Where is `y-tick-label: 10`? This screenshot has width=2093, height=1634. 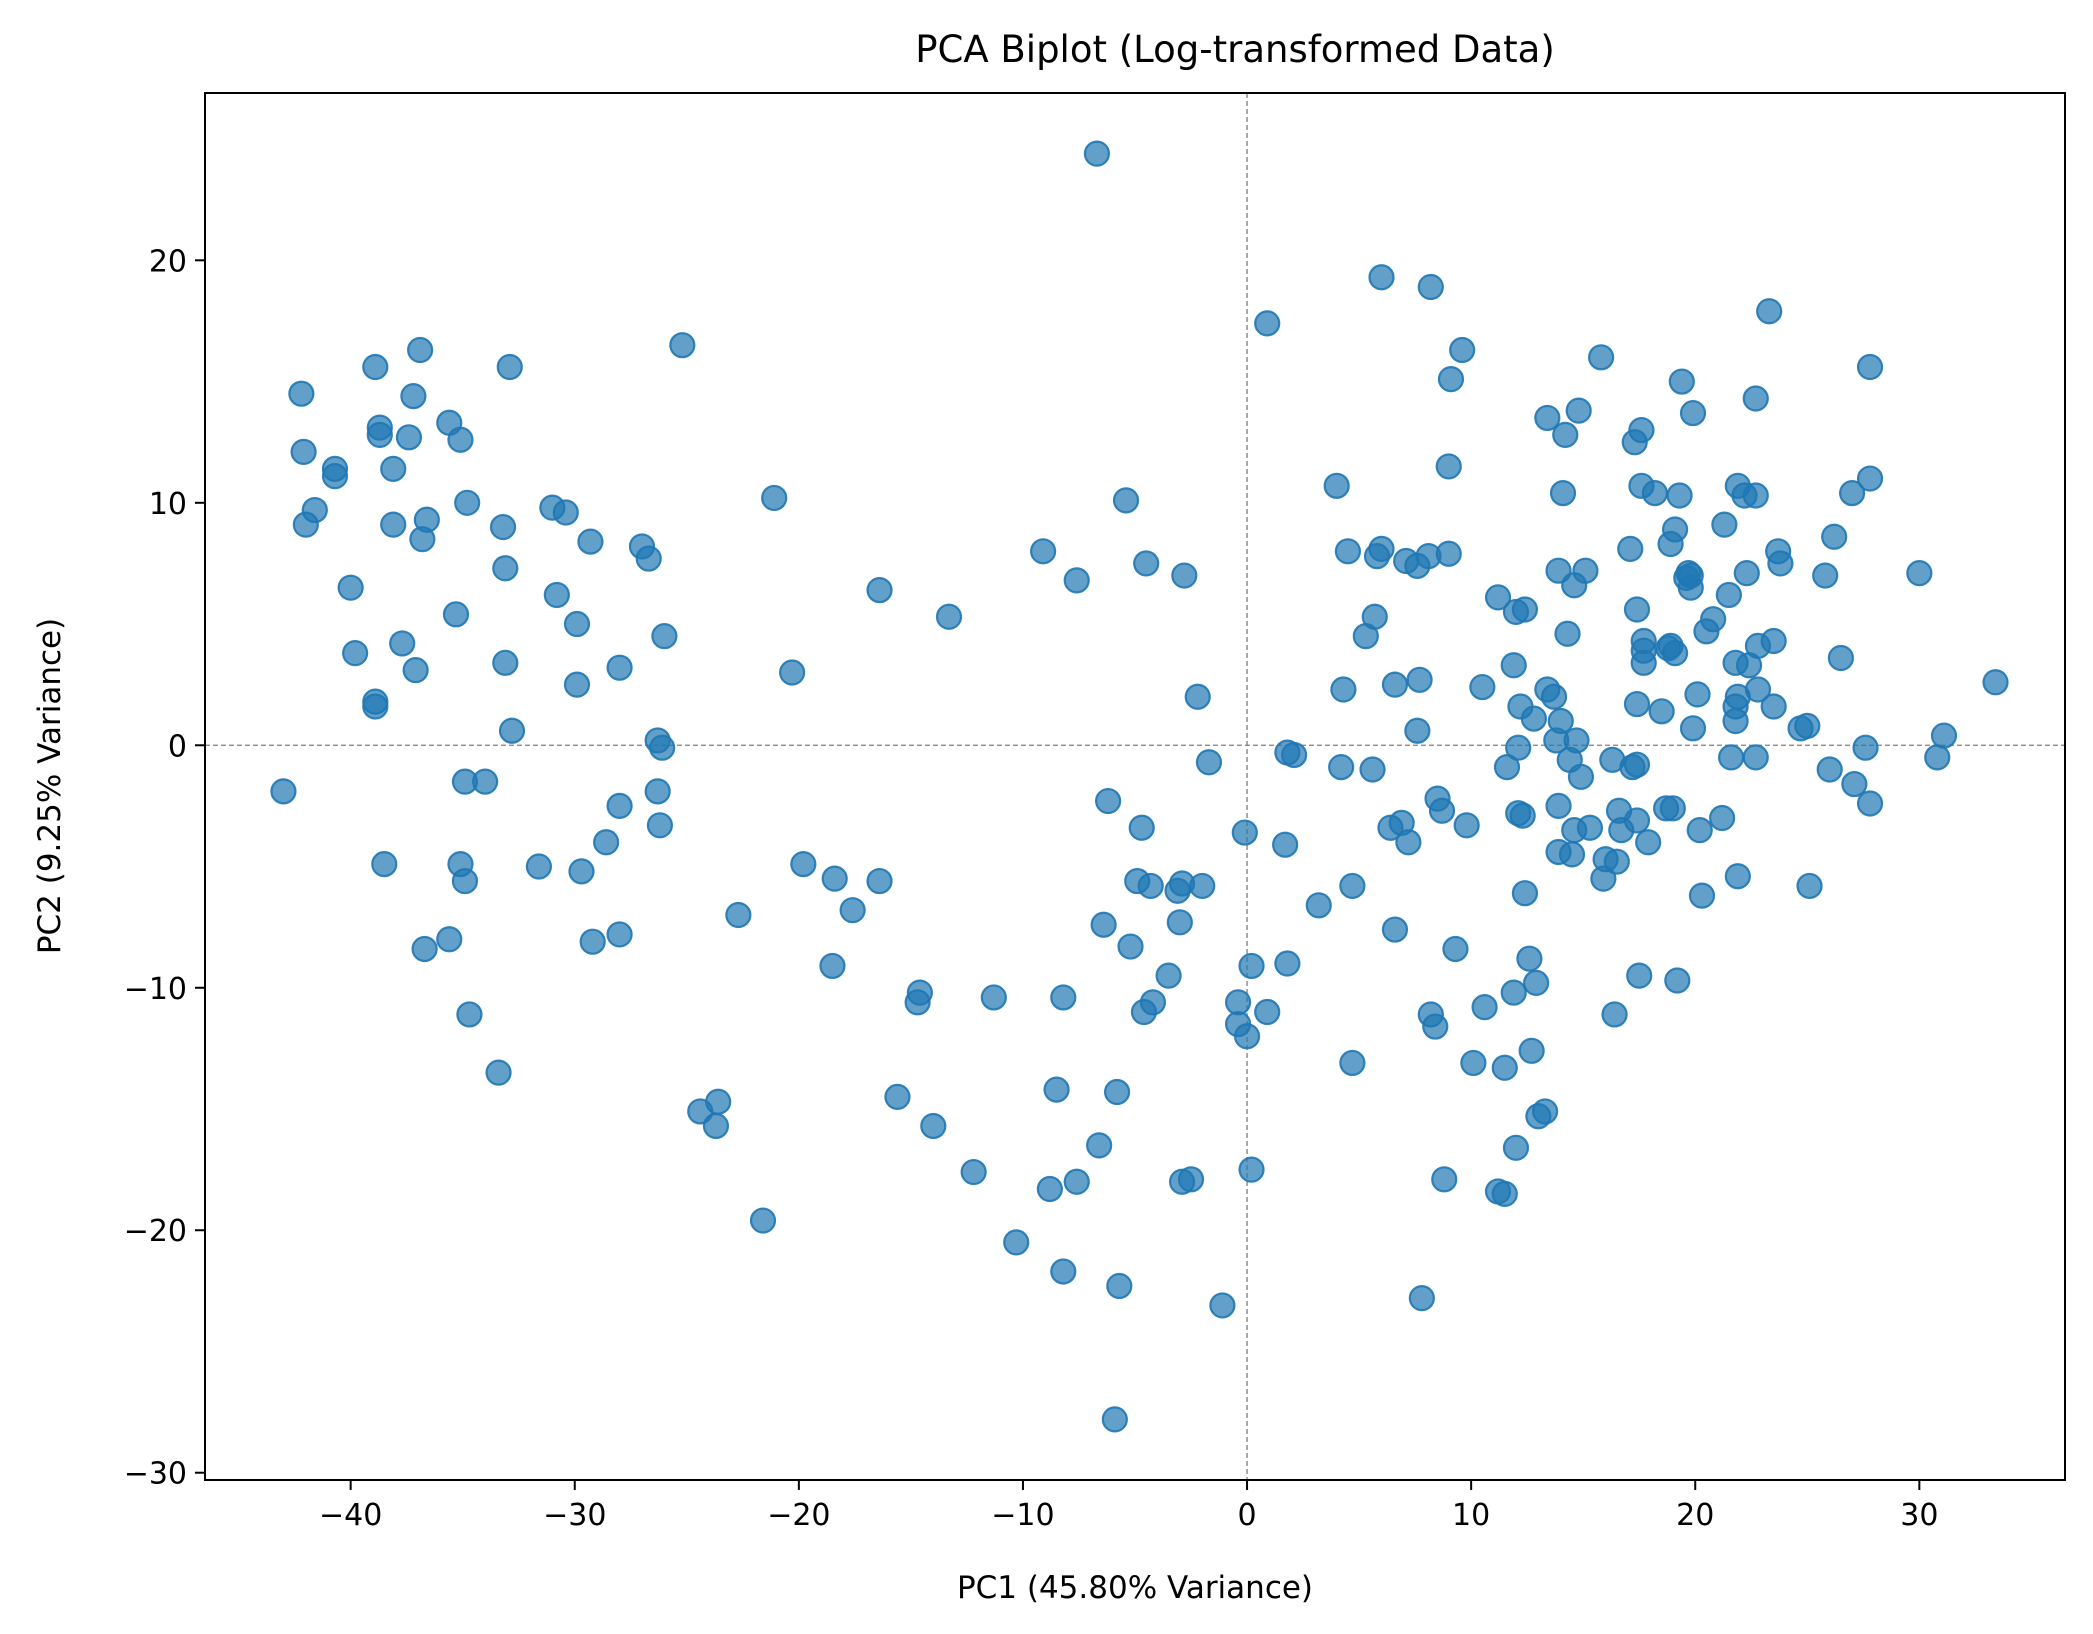 y-tick-label: 10 is located at coordinates (168, 504).